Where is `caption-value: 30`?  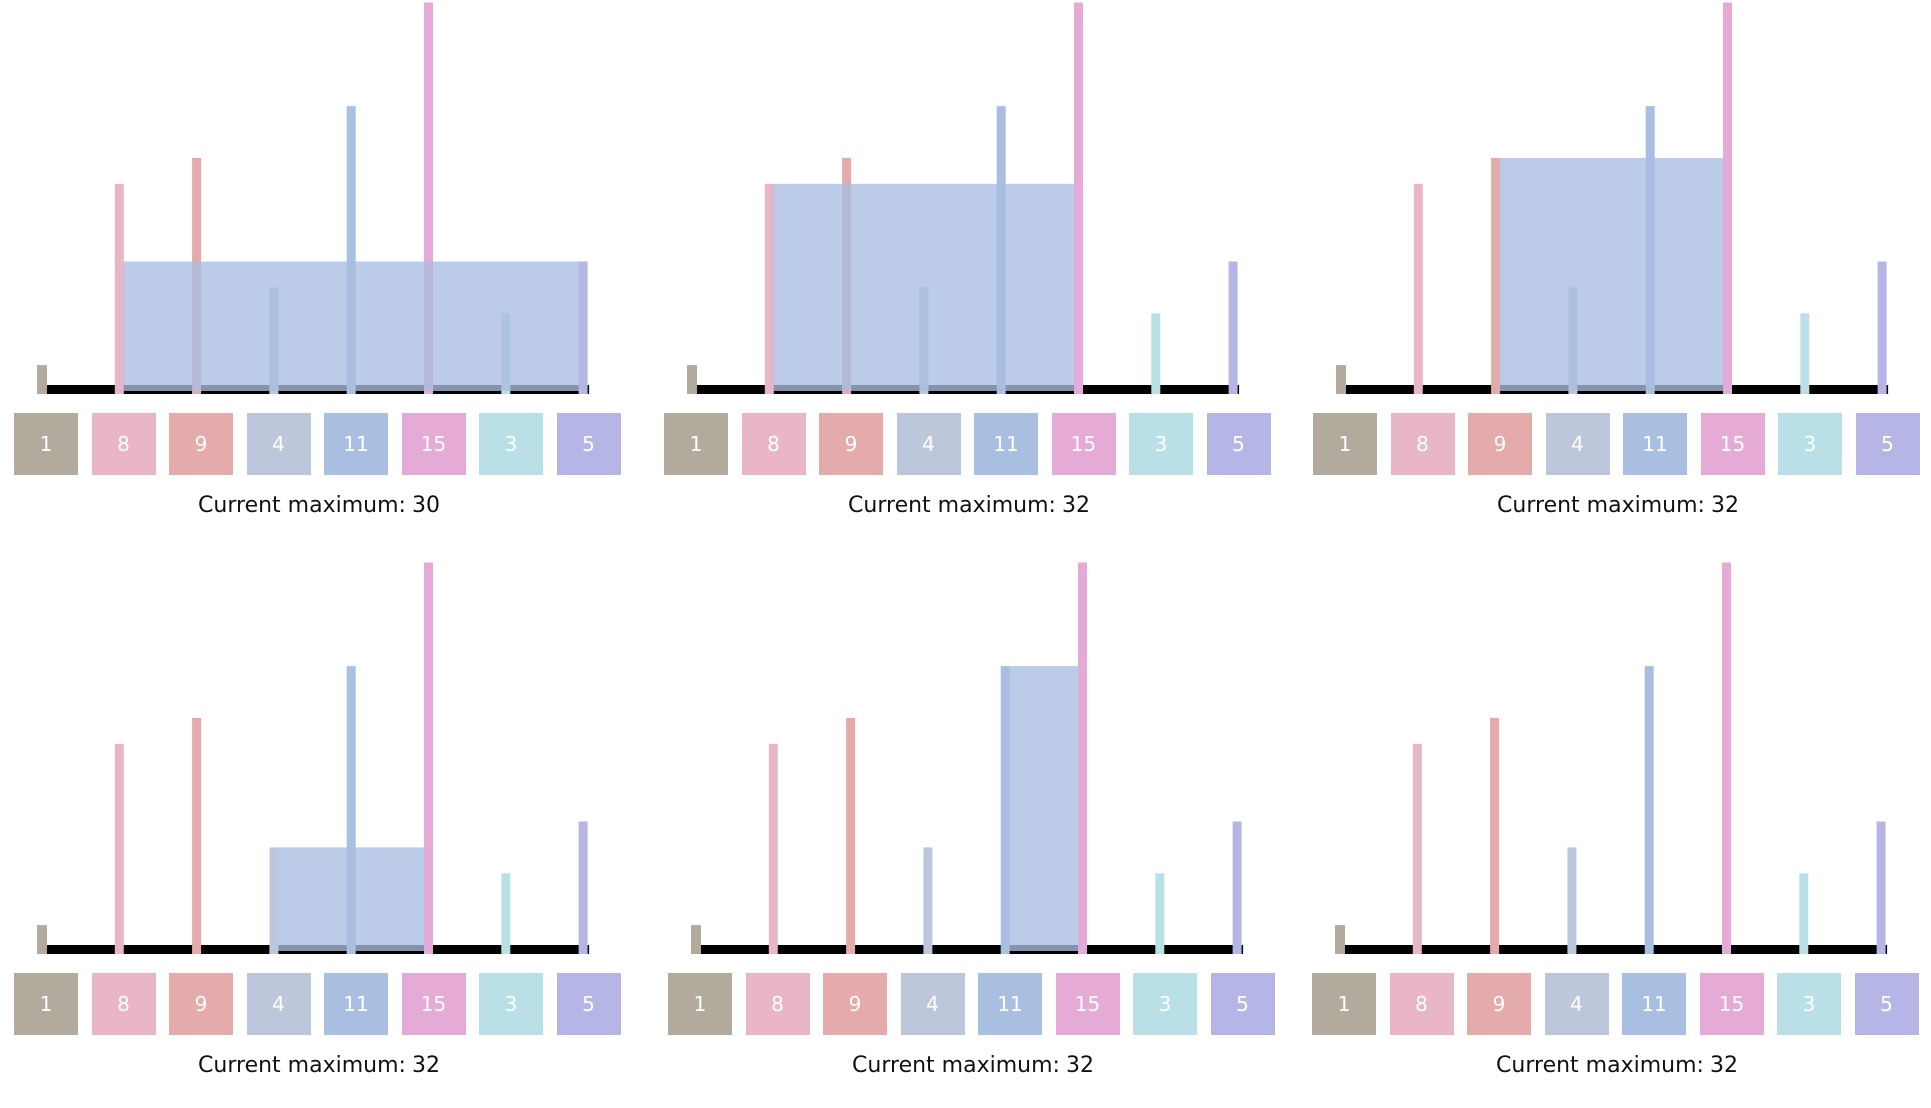
caption-value: 30 is located at coordinates (425, 505).